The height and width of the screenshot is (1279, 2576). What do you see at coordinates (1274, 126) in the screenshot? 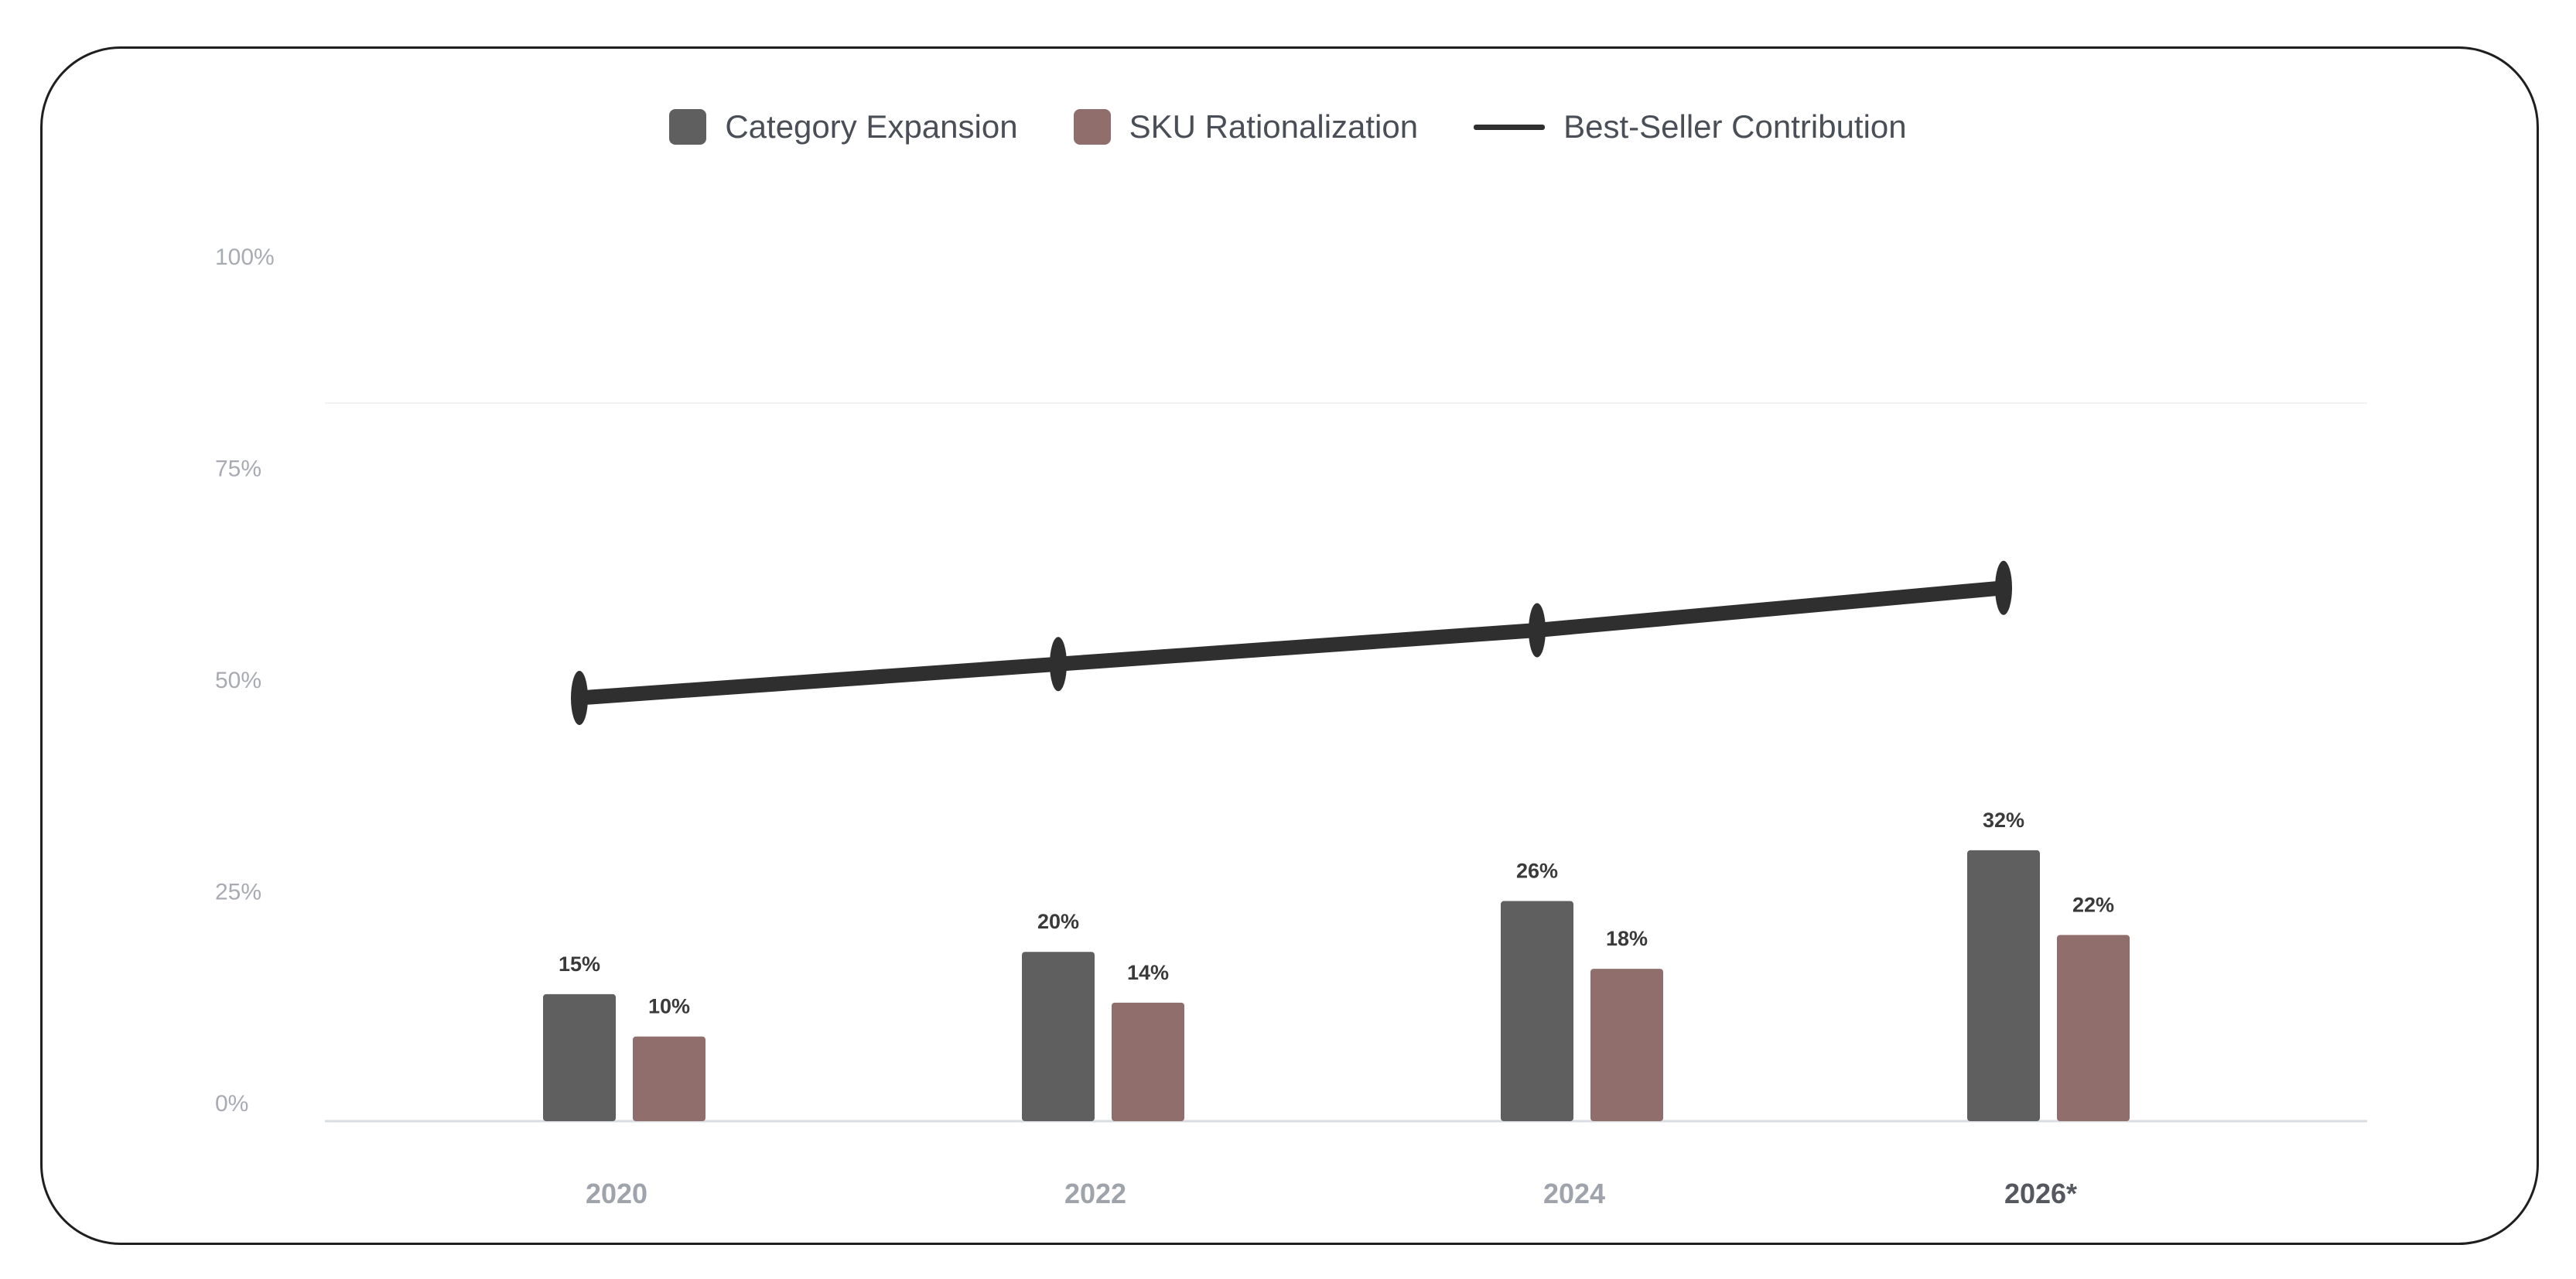
I see `legend-label-sku-rationalization: SKU Rationalization` at bounding box center [1274, 126].